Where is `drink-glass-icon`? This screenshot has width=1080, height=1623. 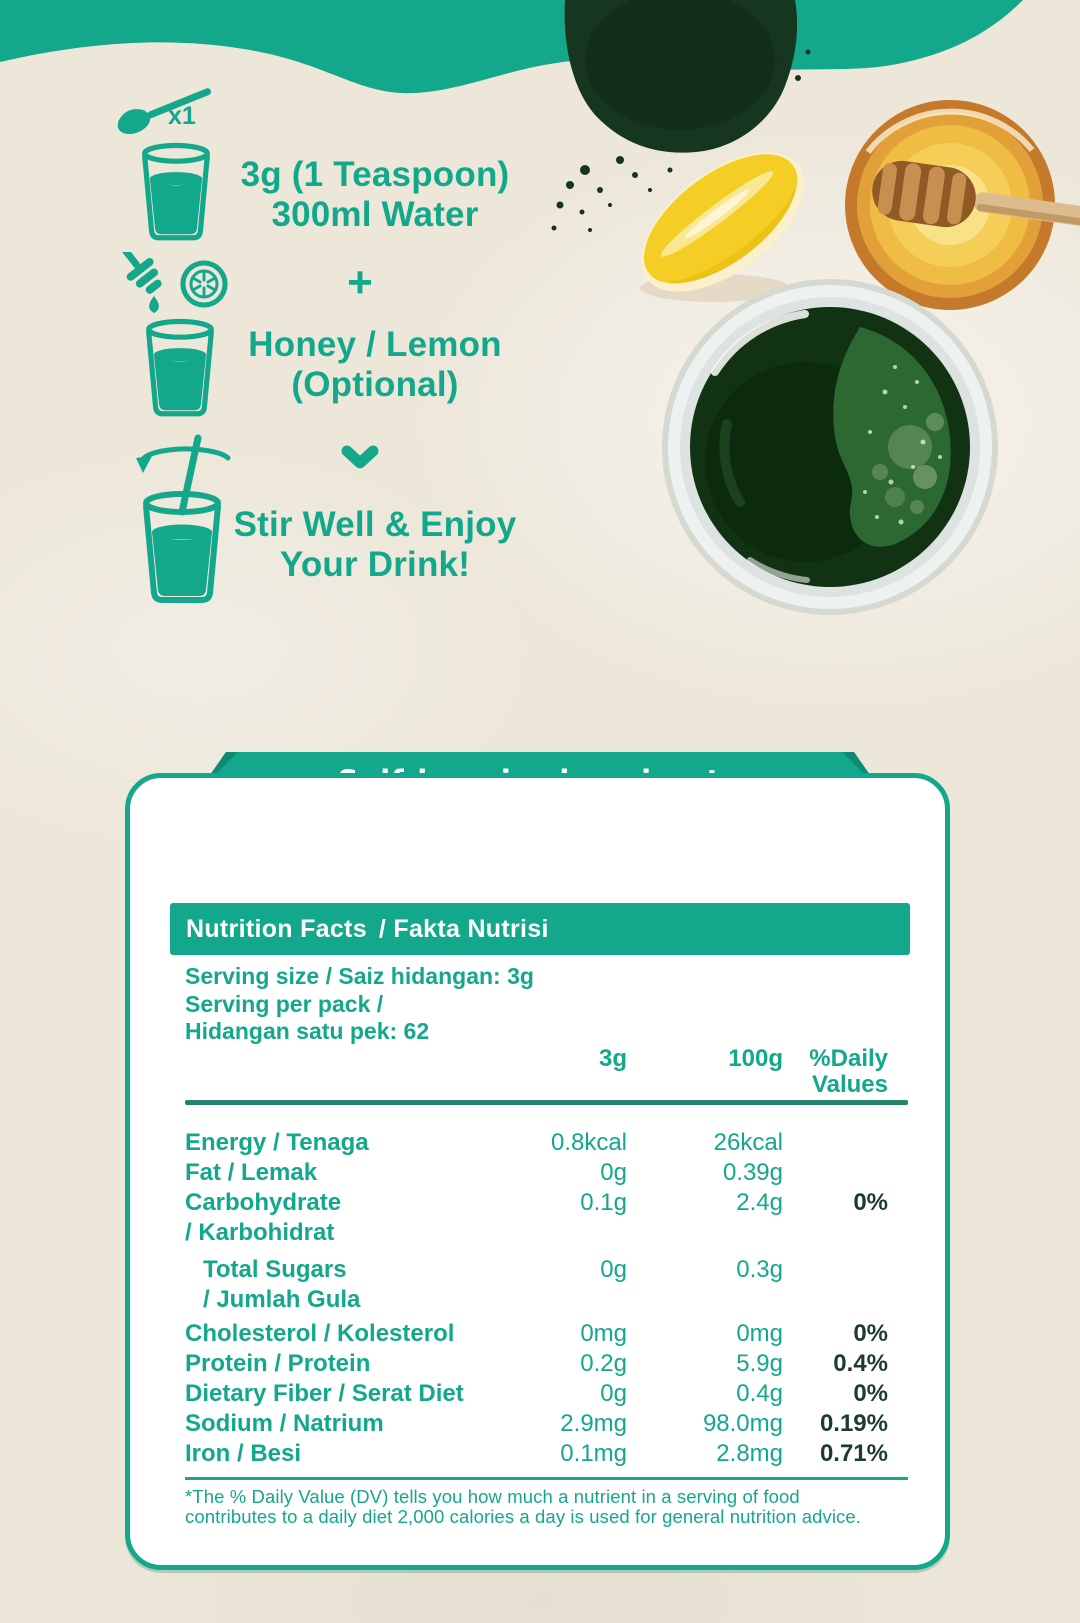
drink-glass-icon is located at coordinates (180, 368).